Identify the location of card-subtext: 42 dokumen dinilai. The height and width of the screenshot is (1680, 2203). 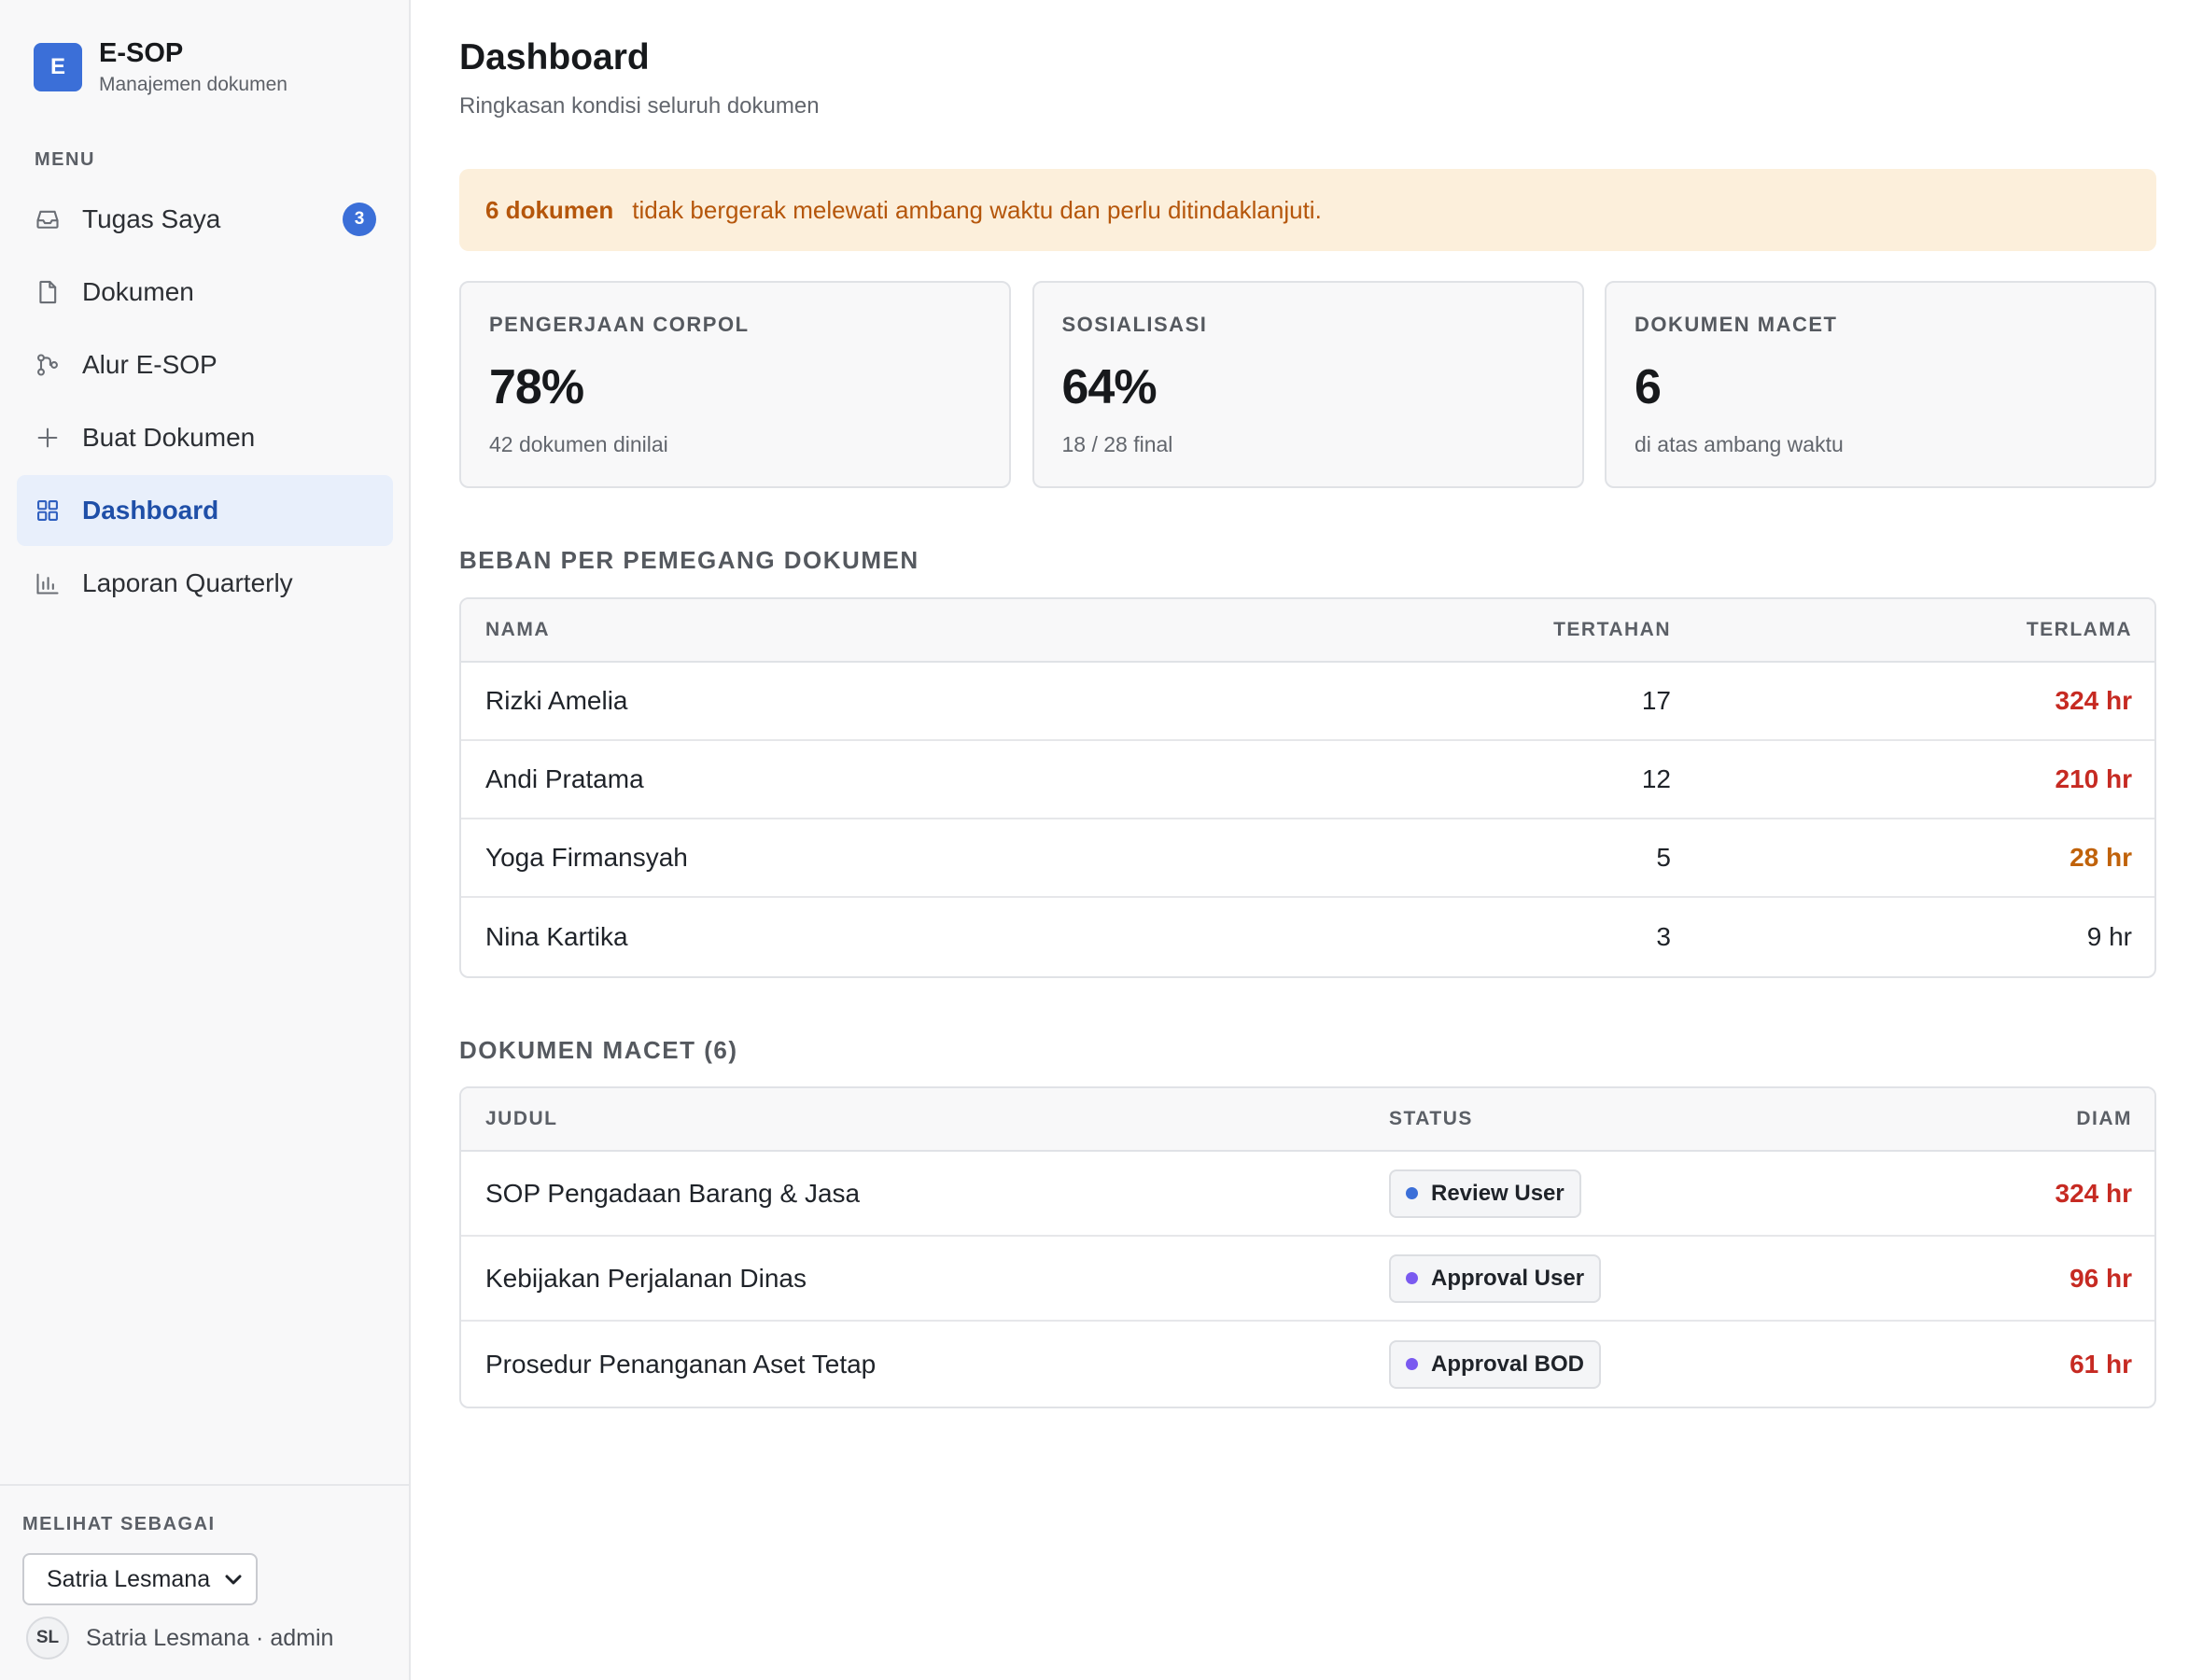
(579, 444).